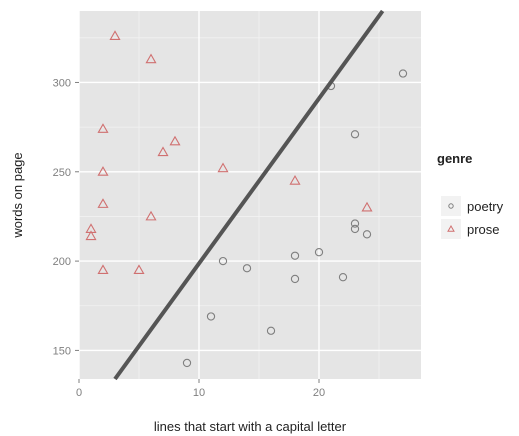  I want to click on legend-title: genre, so click(454, 158).